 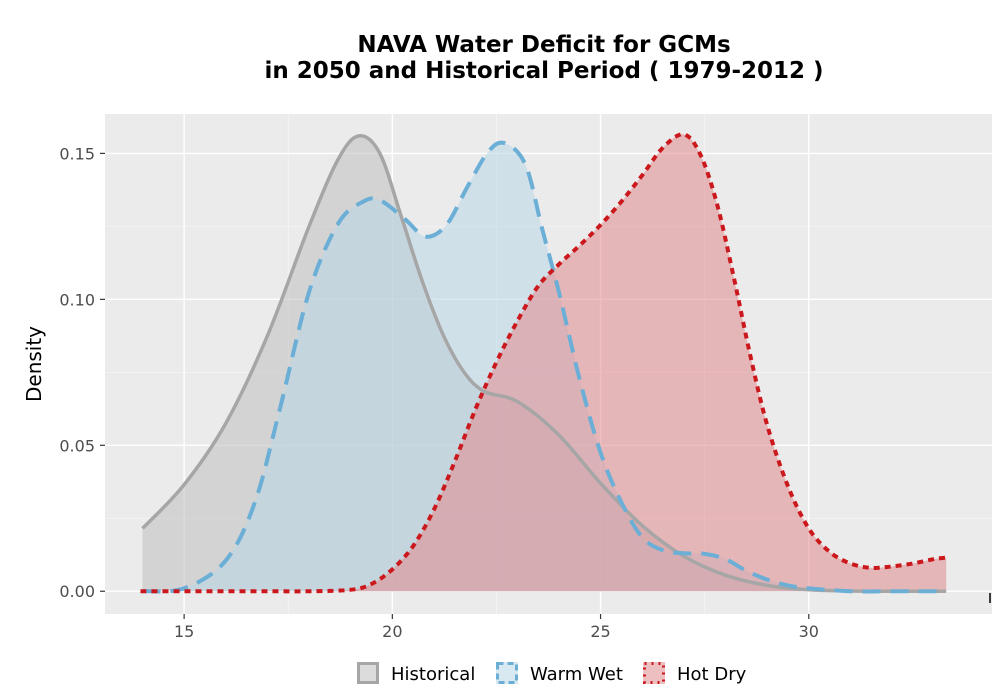 I want to click on y-tick-label: 0.05, so click(x=77, y=445).